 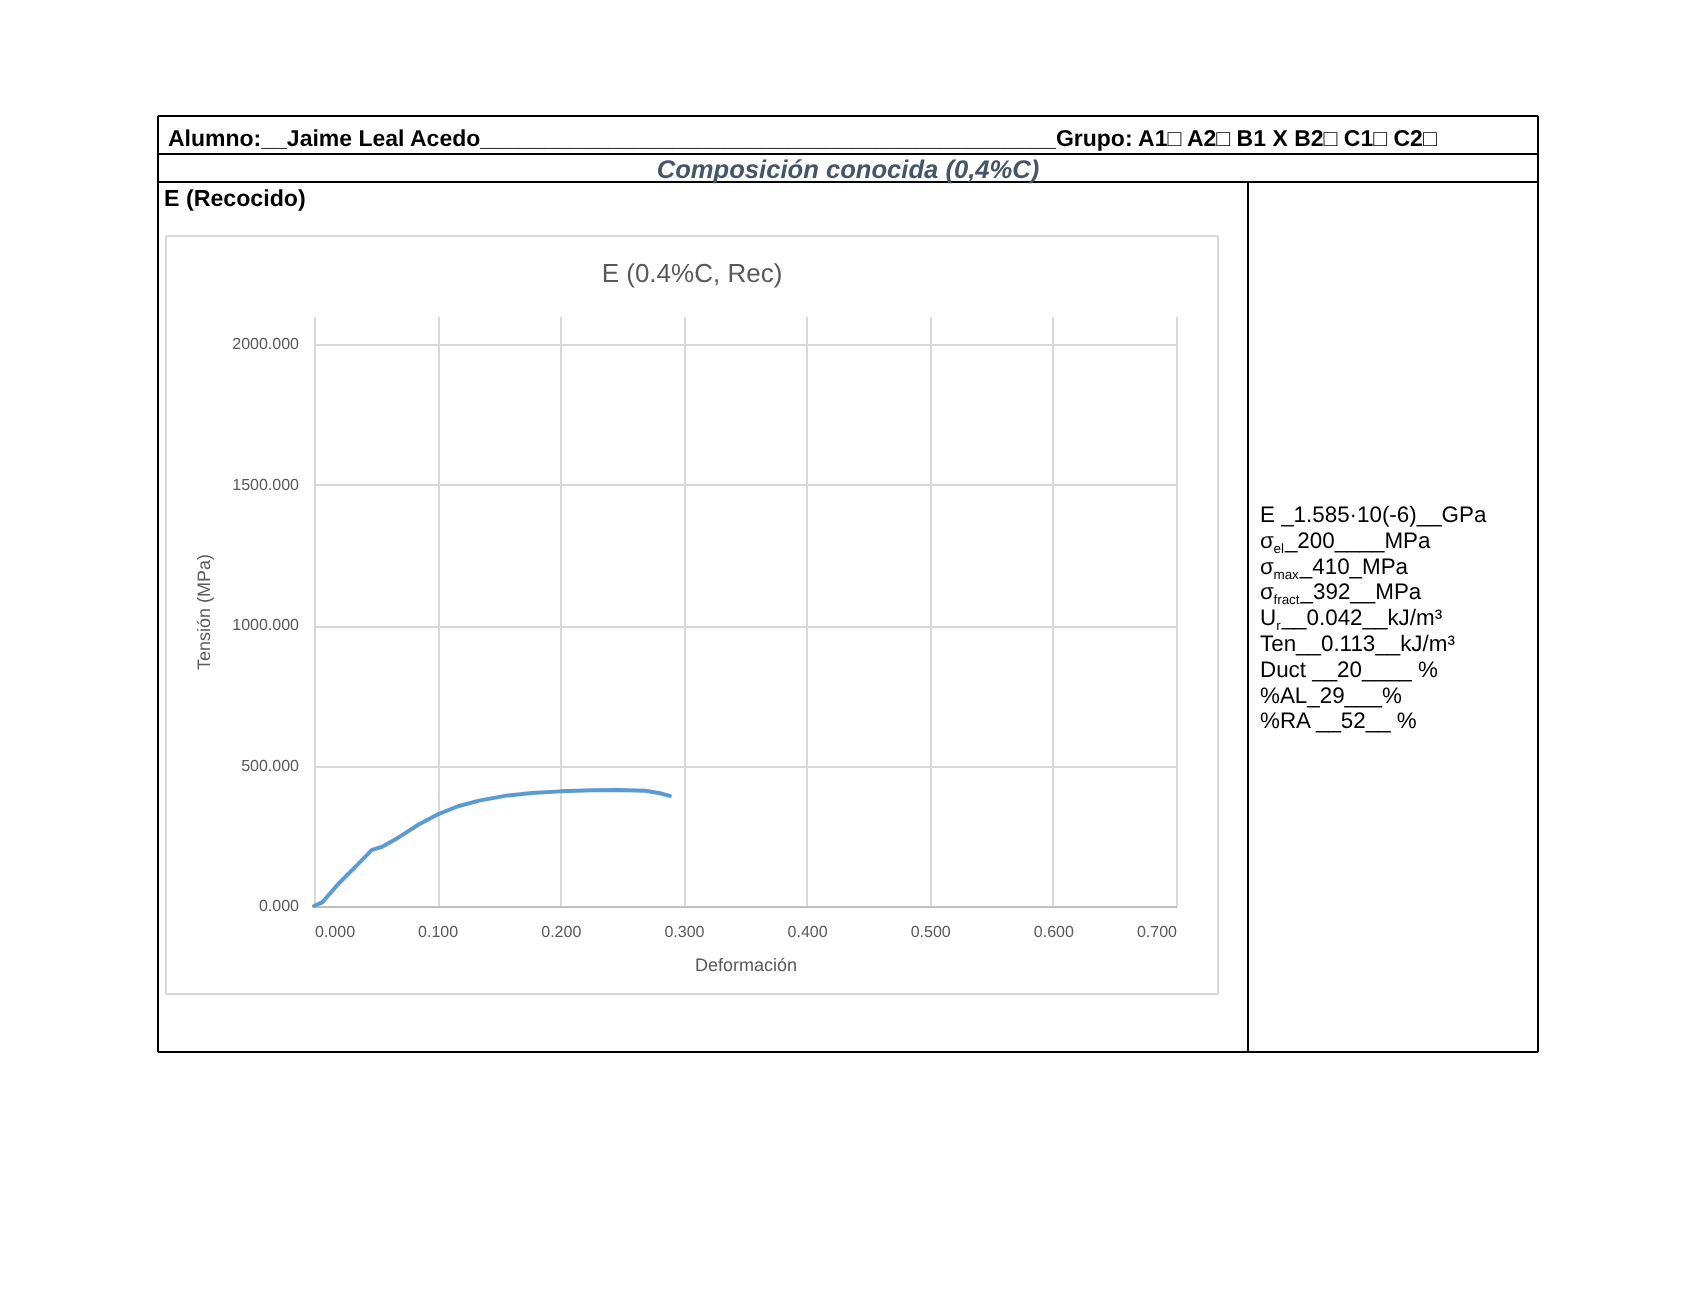 I want to click on x-tick-label: 0.100, so click(x=439, y=932).